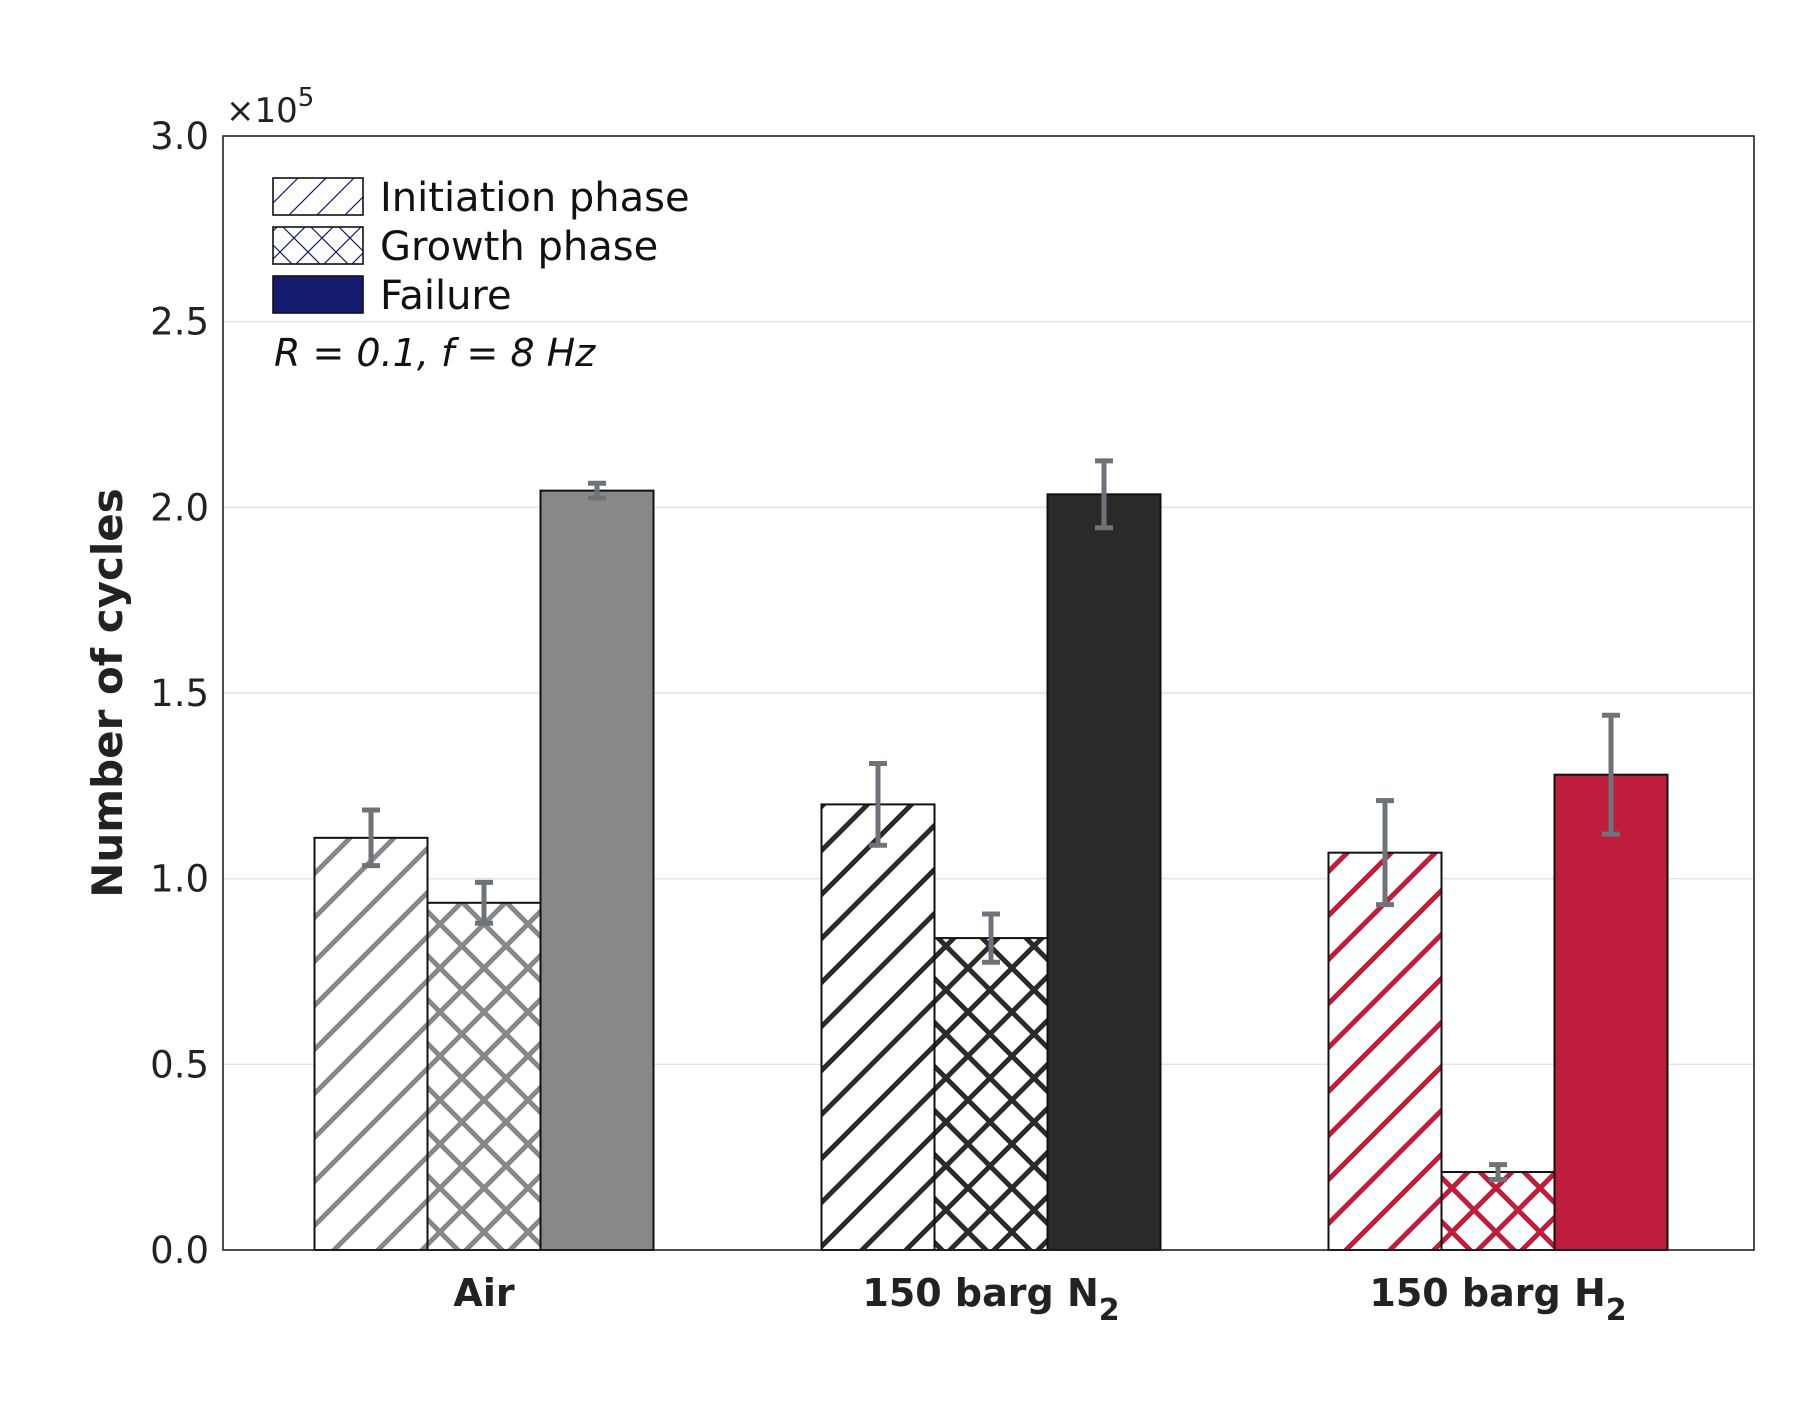  I want to click on y-multiplier: ×10⁵, so click(270, 107).